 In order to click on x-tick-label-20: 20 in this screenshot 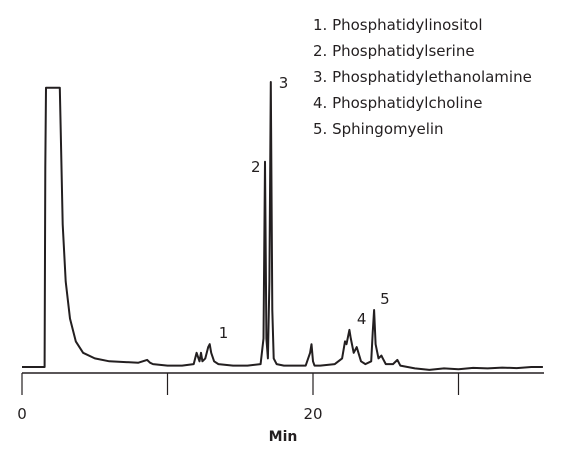, I will do `click(312, 414)`.